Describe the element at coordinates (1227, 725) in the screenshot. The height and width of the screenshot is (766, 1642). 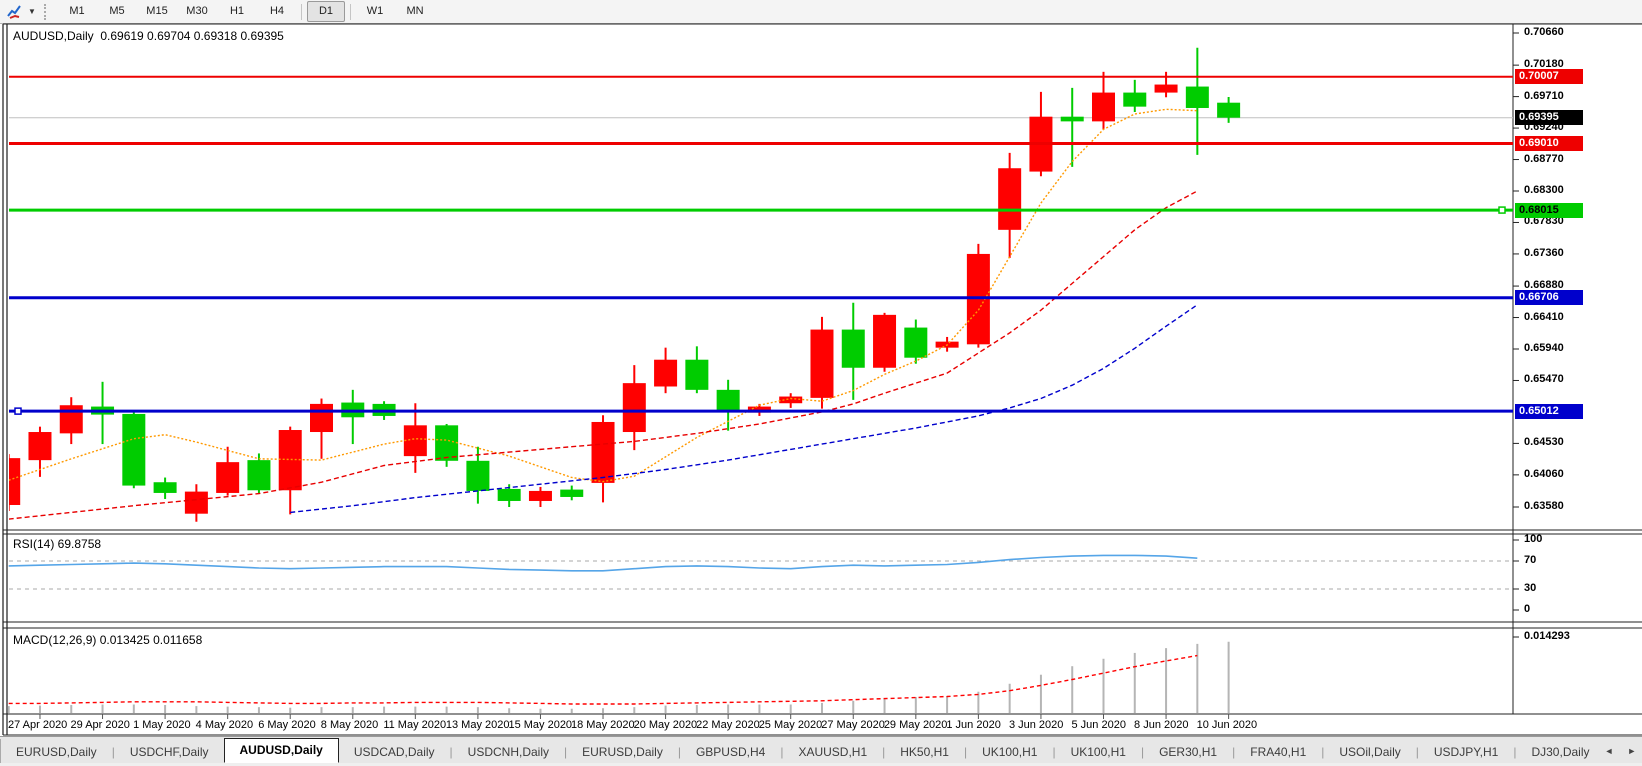
I see `date-axis-label: 10 Jun 2020` at that location.